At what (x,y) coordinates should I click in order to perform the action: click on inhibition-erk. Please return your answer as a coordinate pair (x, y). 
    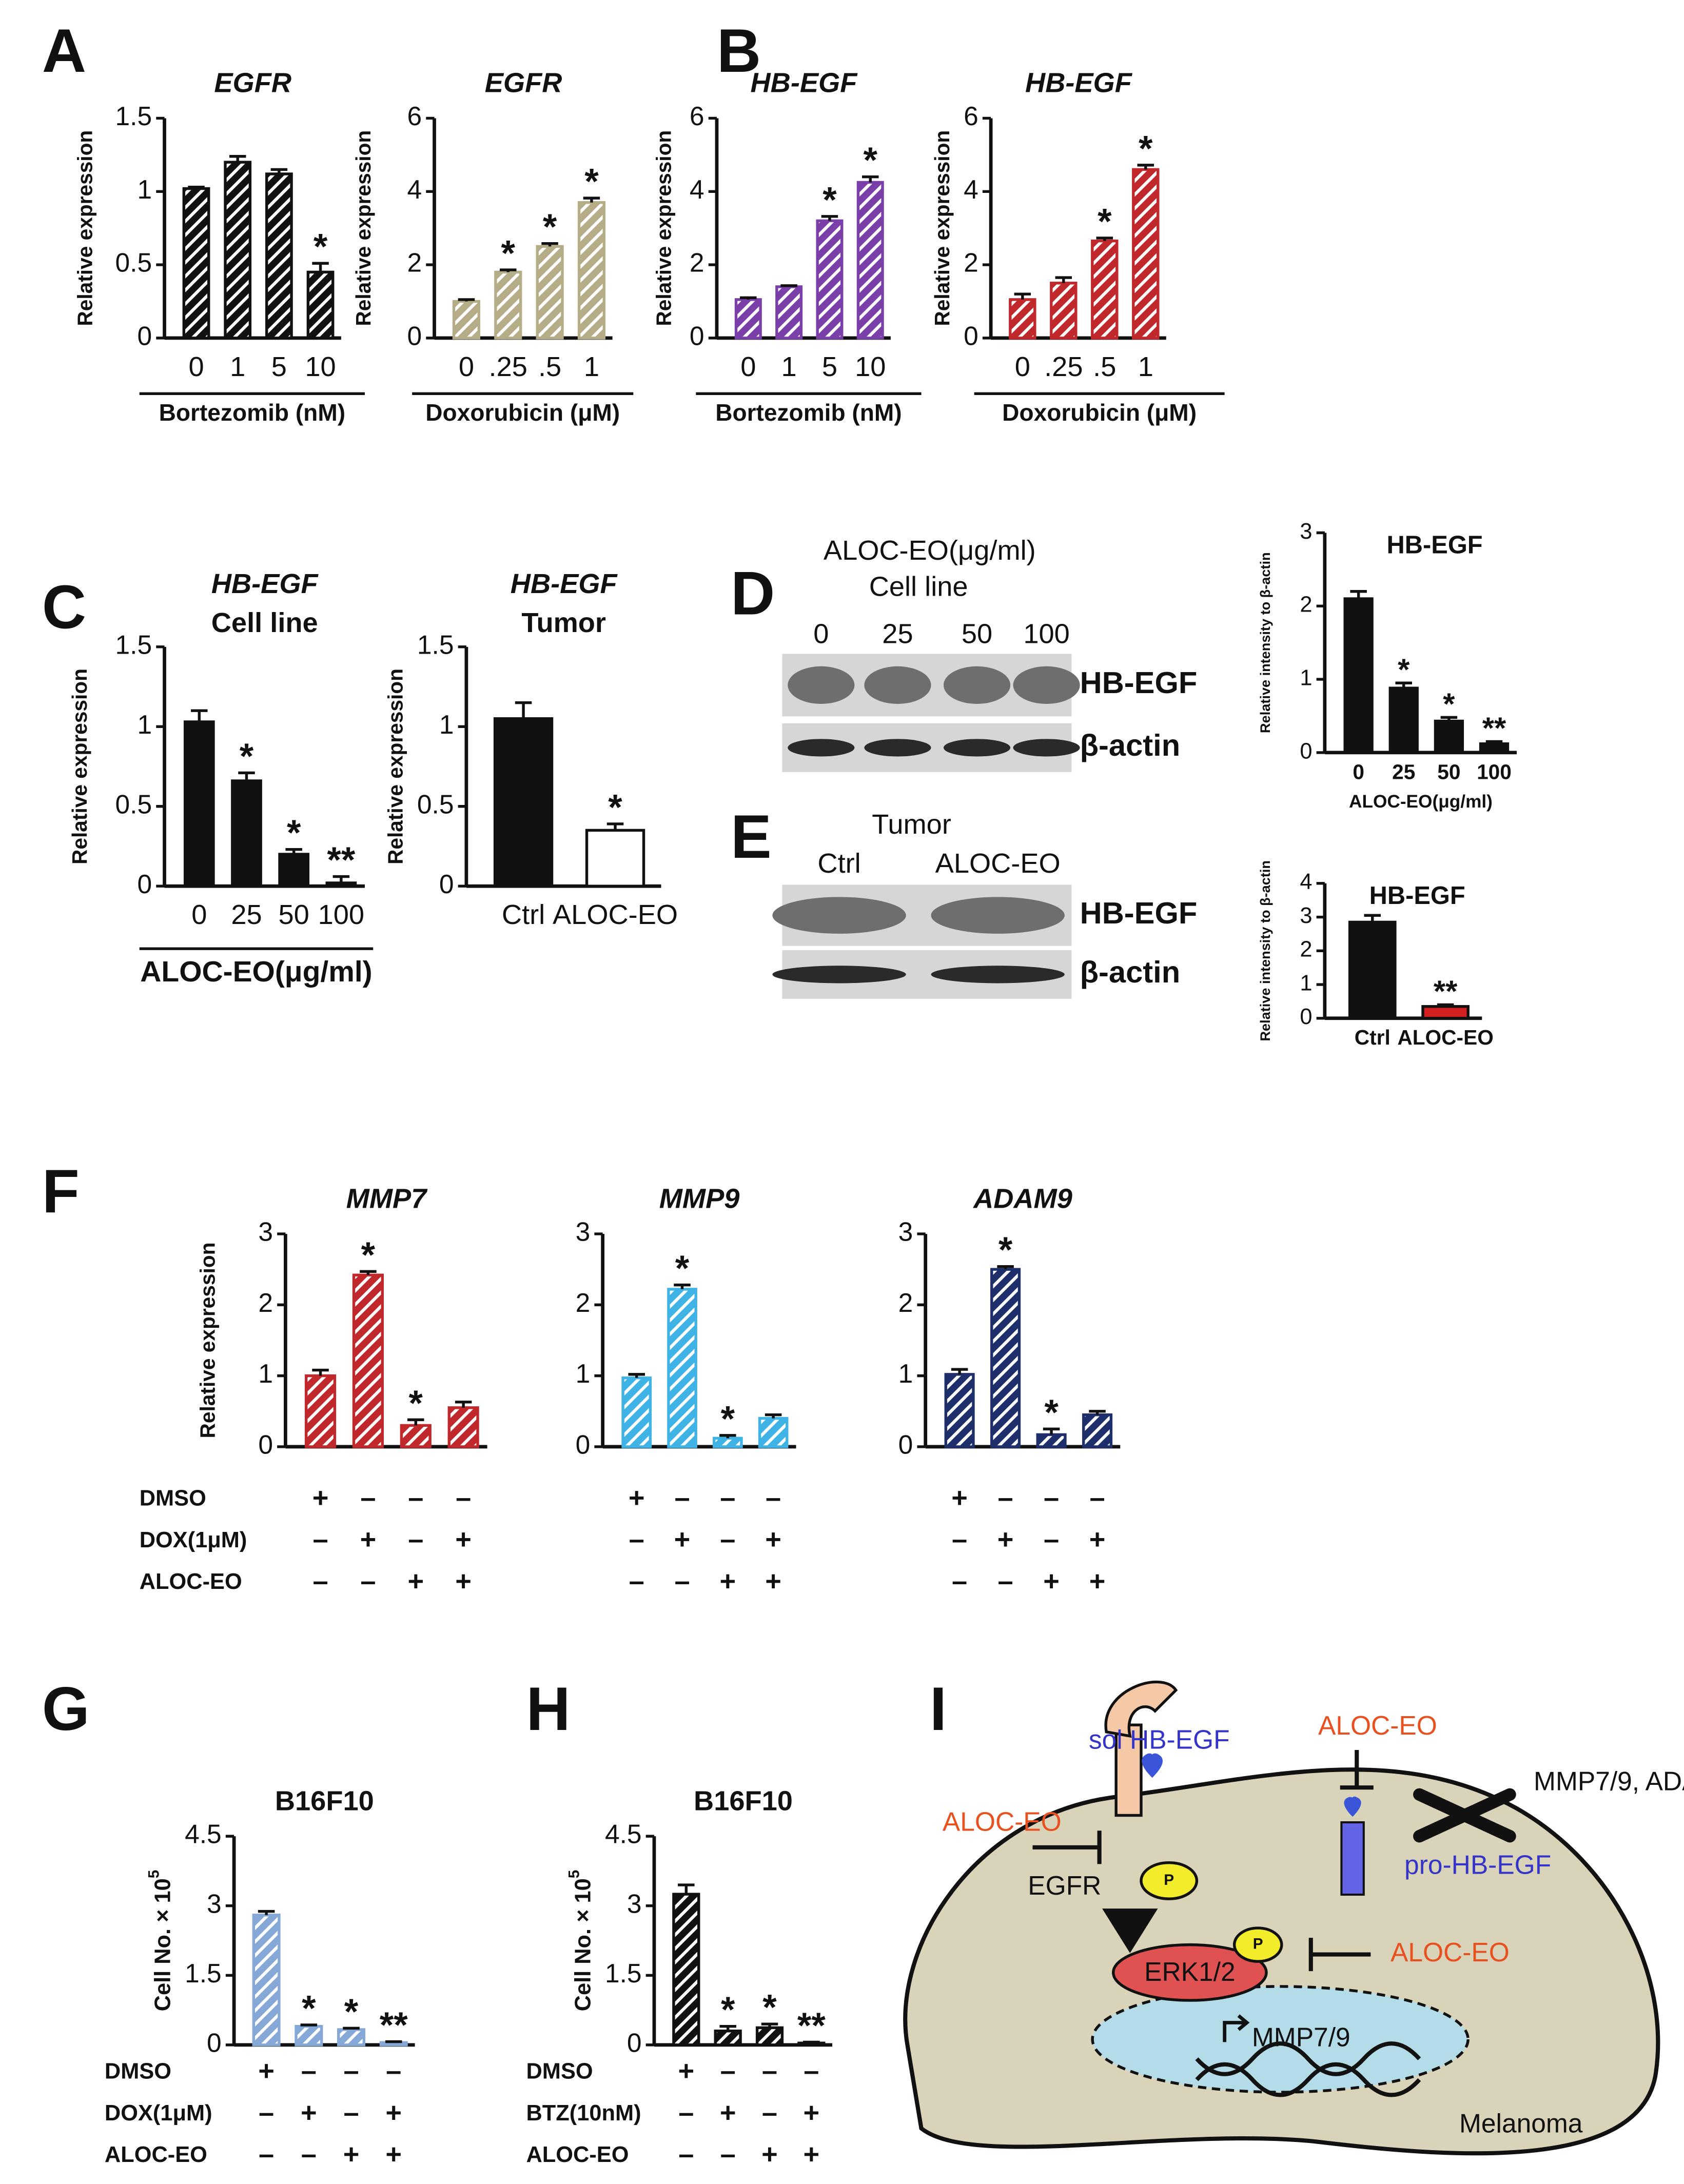
    Looking at the image, I should click on (1339, 1955).